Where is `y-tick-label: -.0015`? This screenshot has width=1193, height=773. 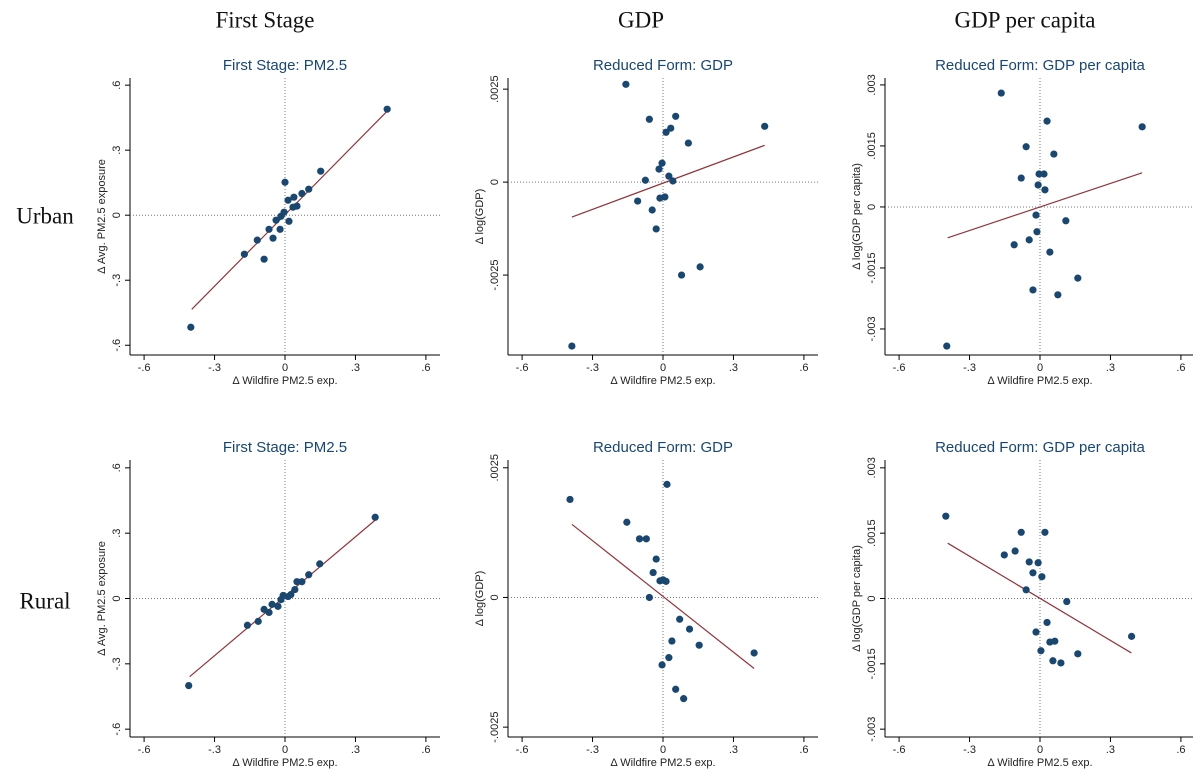
y-tick-label: -.0015 is located at coordinates (872, 267).